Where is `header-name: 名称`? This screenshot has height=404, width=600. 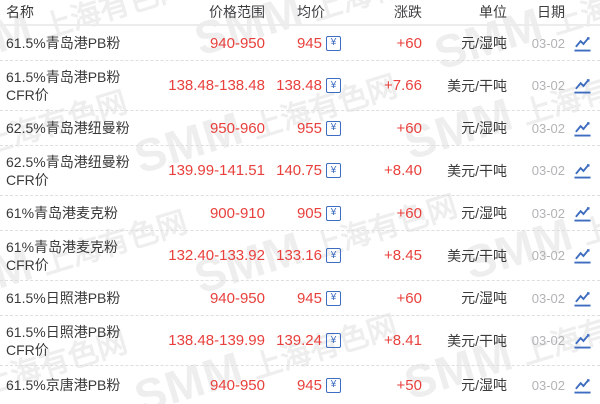 header-name: 名称 is located at coordinates (20, 12).